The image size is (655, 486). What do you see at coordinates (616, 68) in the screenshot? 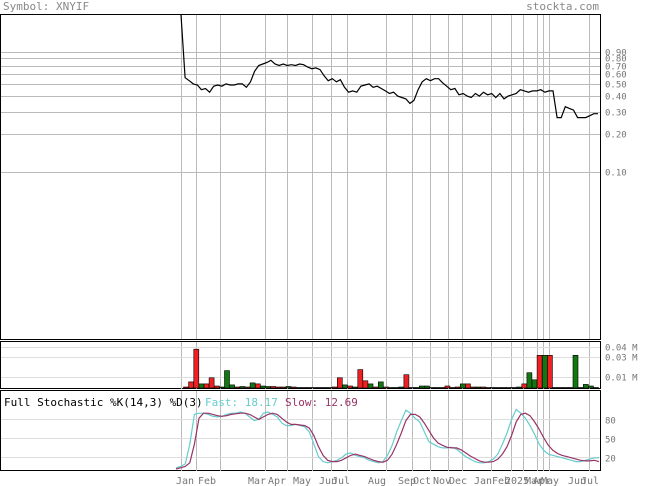
I see `price-tick-label: 0.70` at bounding box center [616, 68].